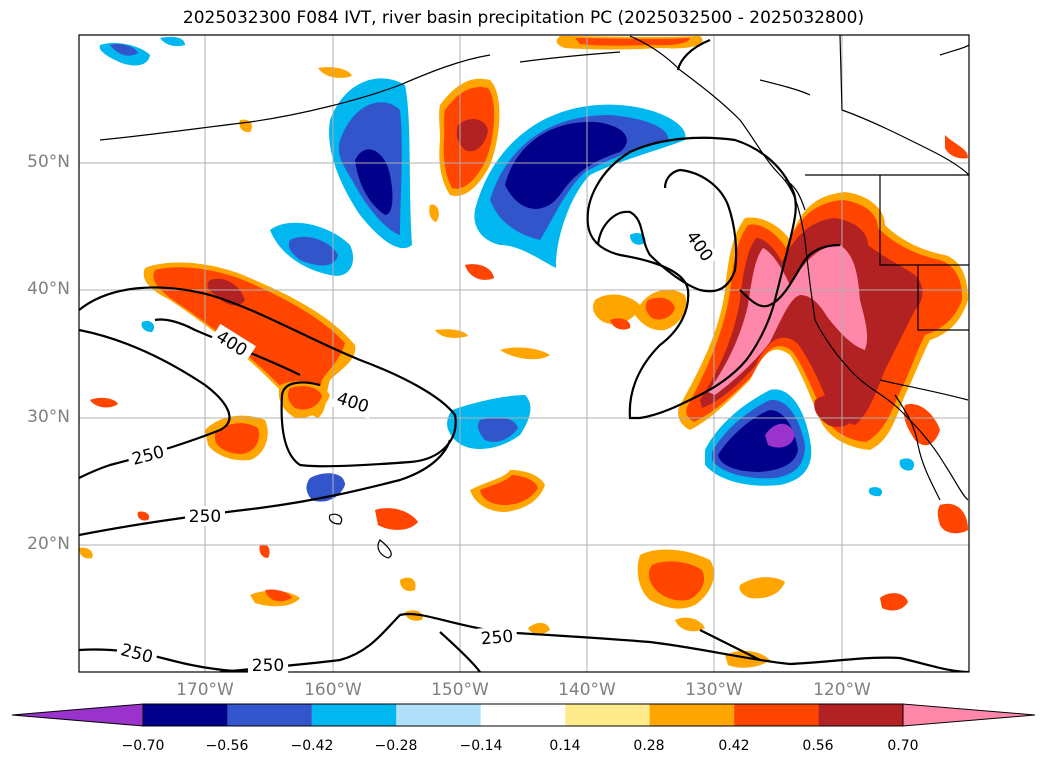 The height and width of the screenshot is (765, 1047). I want to click on colorbar-frame, so click(523, 715).